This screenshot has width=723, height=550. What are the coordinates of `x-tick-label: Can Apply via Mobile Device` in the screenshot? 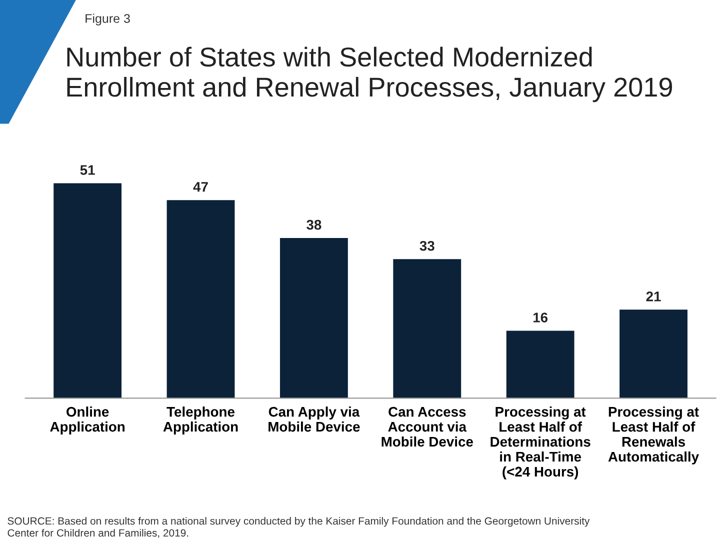 It's located at (314, 419).